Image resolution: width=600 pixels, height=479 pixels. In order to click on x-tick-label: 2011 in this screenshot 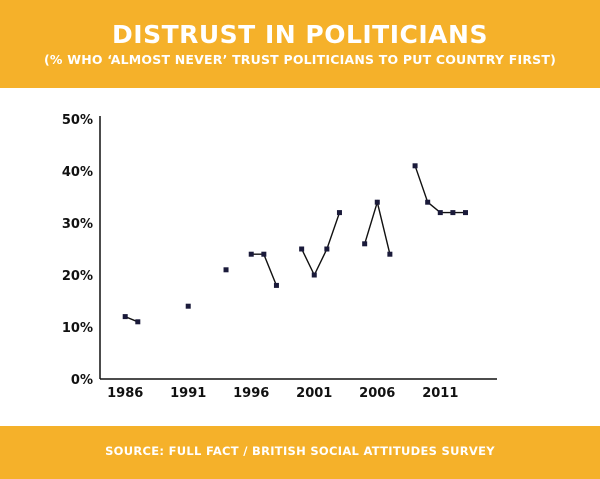, I will do `click(440, 393)`.